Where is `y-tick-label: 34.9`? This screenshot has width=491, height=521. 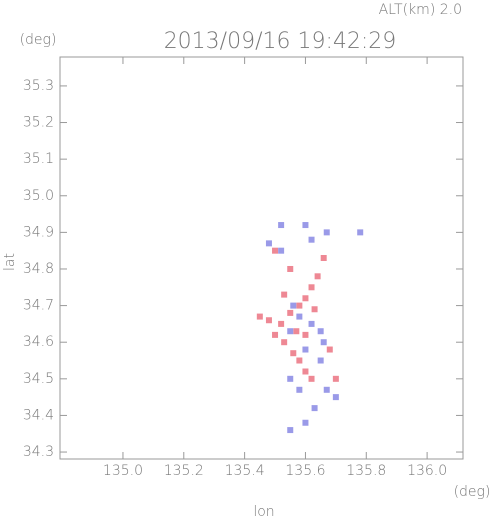
y-tick-label: 34.9 is located at coordinates (38, 232).